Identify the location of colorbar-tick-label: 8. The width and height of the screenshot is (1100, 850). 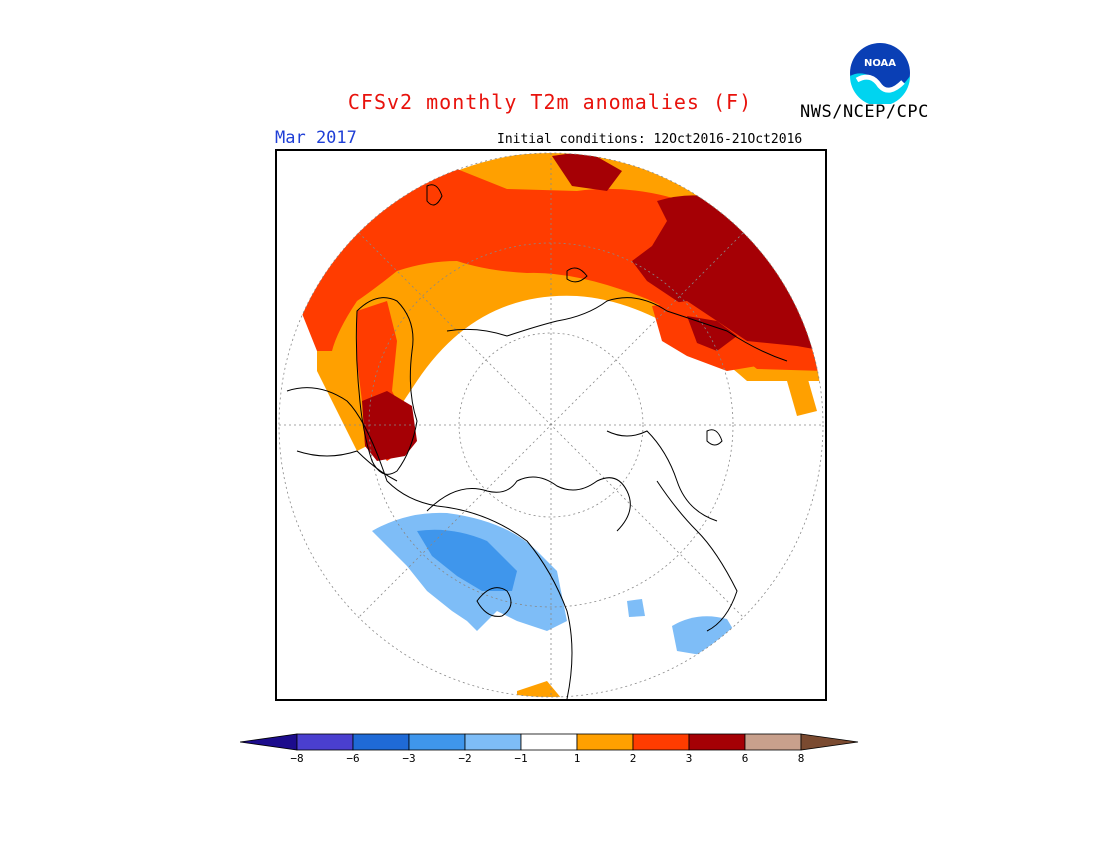
(801, 758).